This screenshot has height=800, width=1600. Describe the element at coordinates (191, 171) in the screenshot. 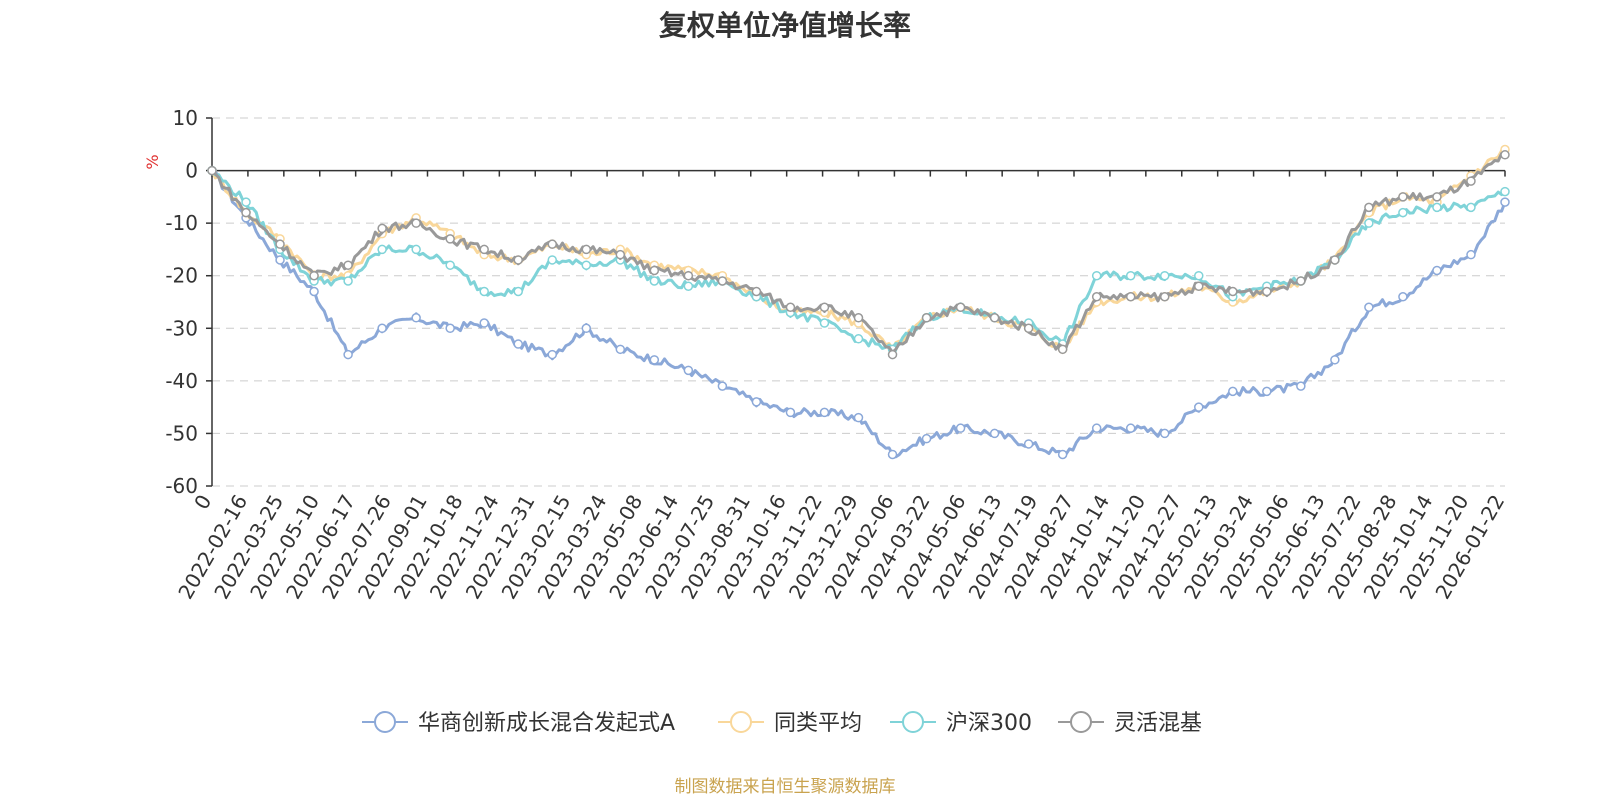

I see `y-tick-label: 0` at that location.